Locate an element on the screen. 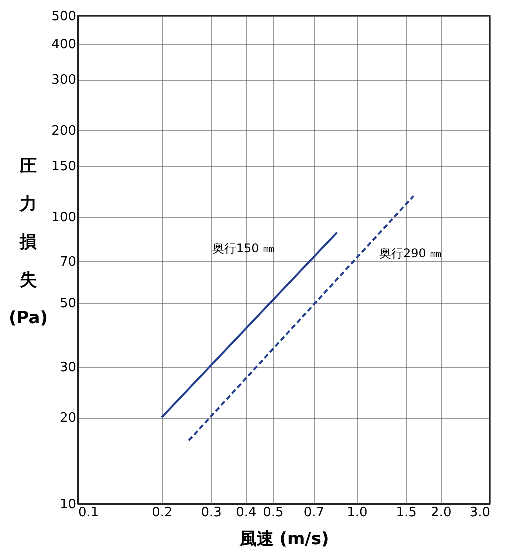 This screenshot has width=507, height=553. x-axis-title: 風速 (m/s) is located at coordinates (284, 540).